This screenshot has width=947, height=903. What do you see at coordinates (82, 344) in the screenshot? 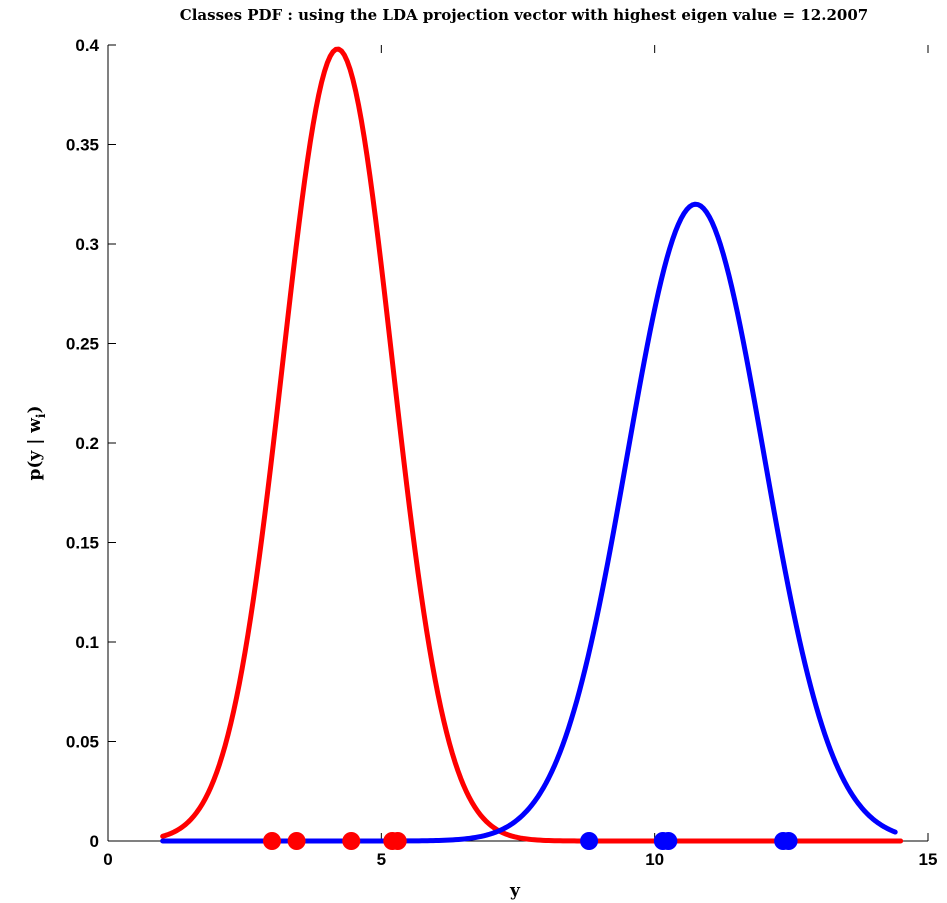
I see `y-tick-label: 0.25` at bounding box center [82, 344].